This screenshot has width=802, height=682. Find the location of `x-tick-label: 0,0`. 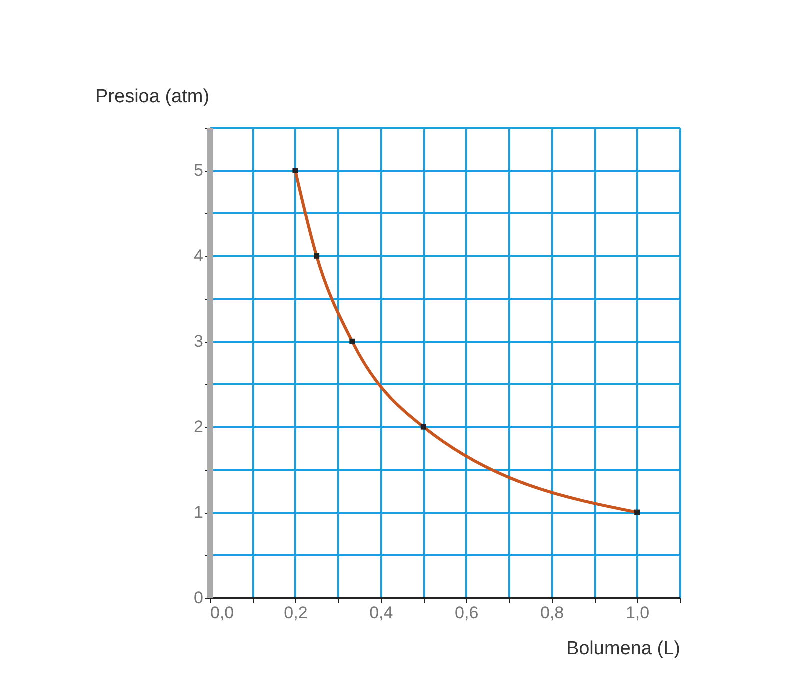

x-tick-label: 0,0 is located at coordinates (222, 613).